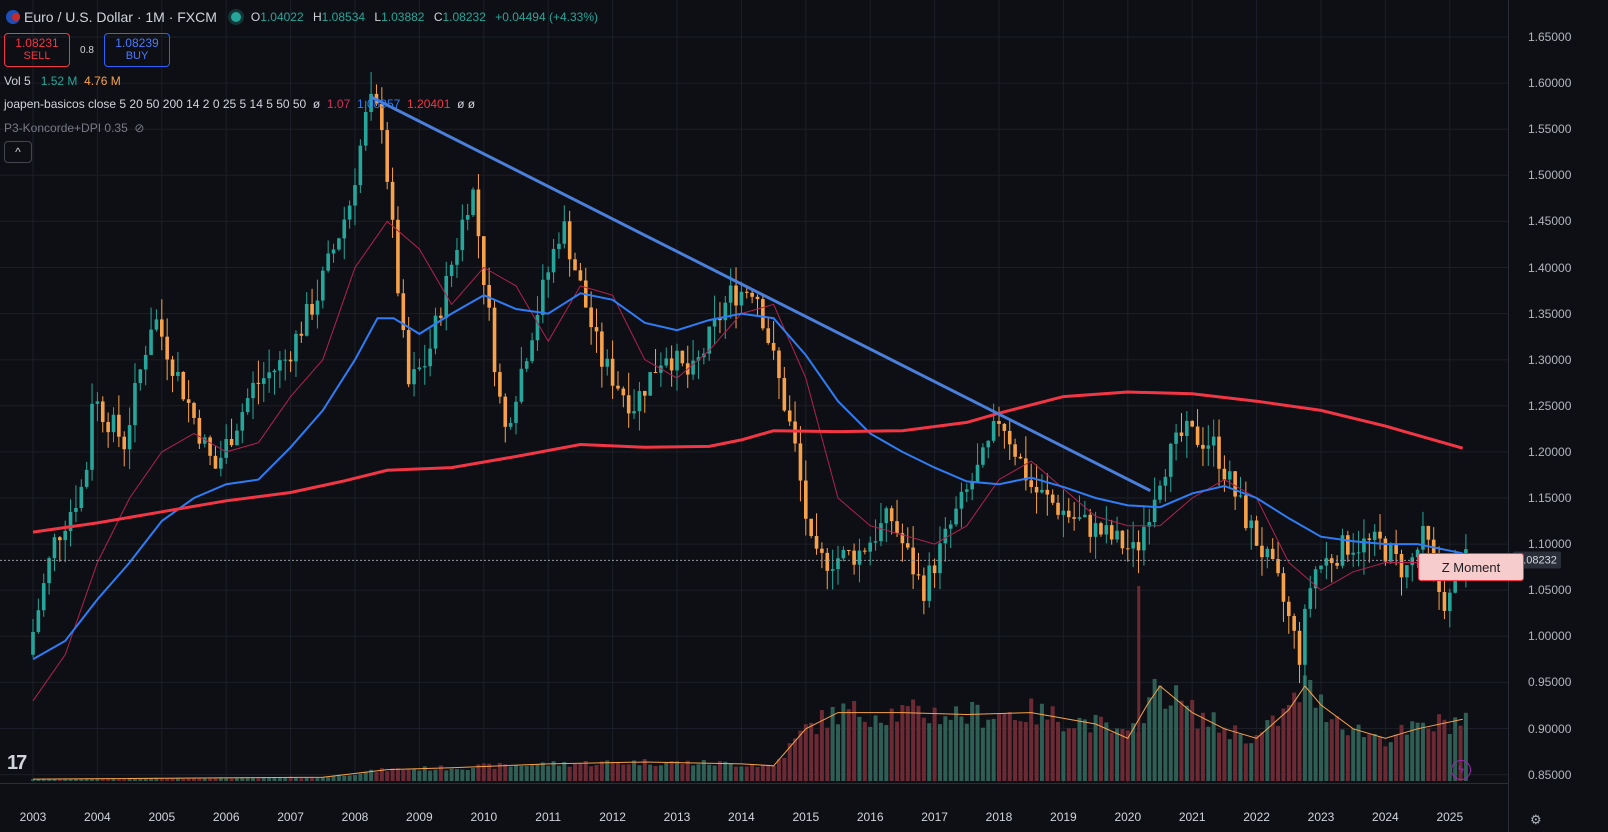  I want to click on time-tick-label: 2007, so click(290, 817).